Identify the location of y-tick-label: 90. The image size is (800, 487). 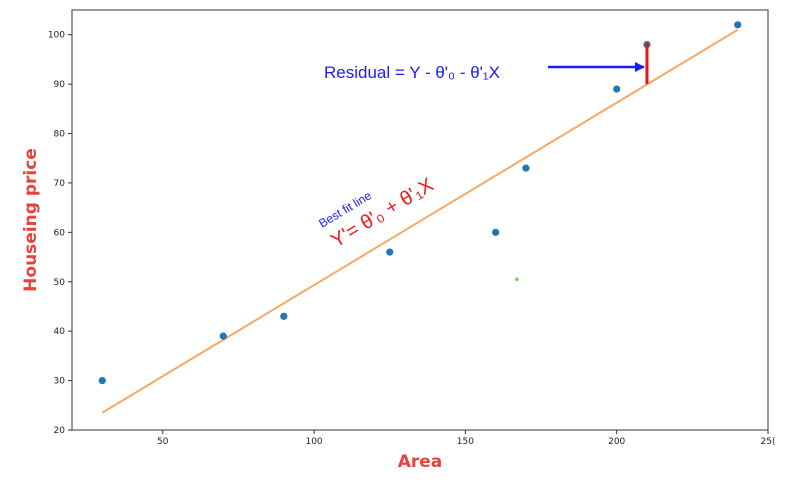
(60, 85).